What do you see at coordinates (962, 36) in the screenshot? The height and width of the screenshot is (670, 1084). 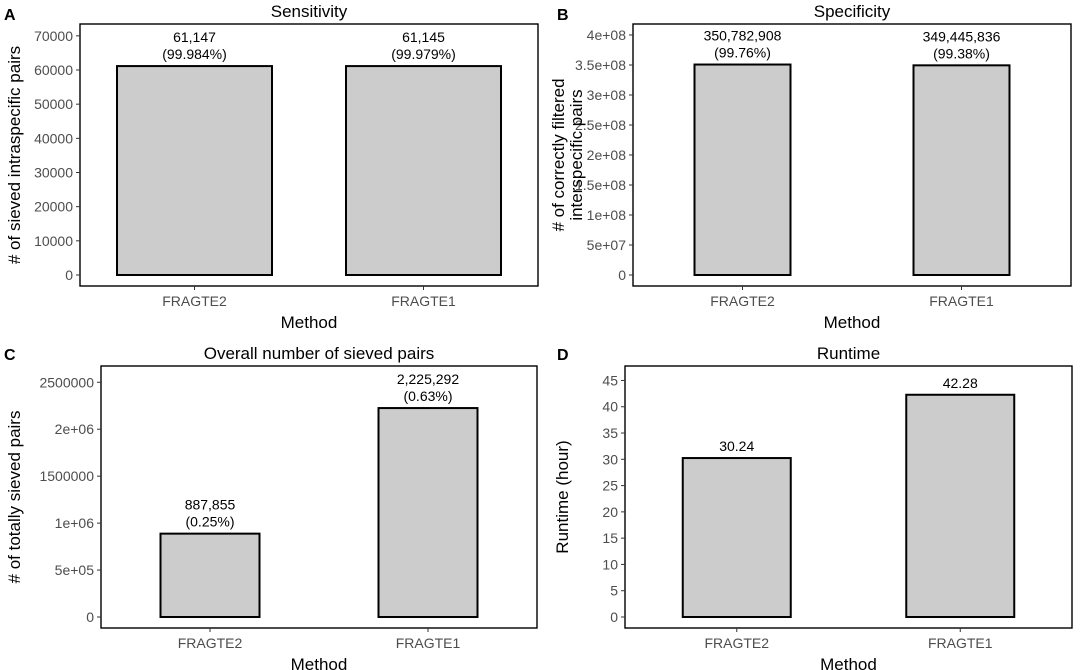 I see `data-label-b-fragte1: 349,445,836` at bounding box center [962, 36].